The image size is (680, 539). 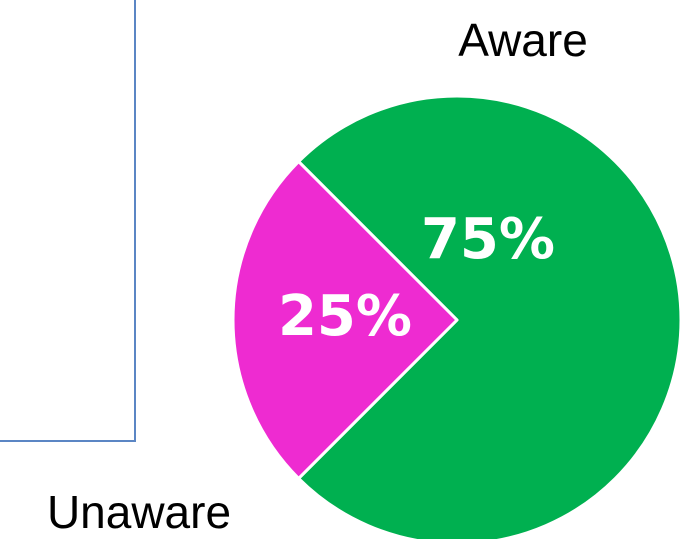 What do you see at coordinates (523, 40) in the screenshot?
I see `category-label-aware: Aware` at bounding box center [523, 40].